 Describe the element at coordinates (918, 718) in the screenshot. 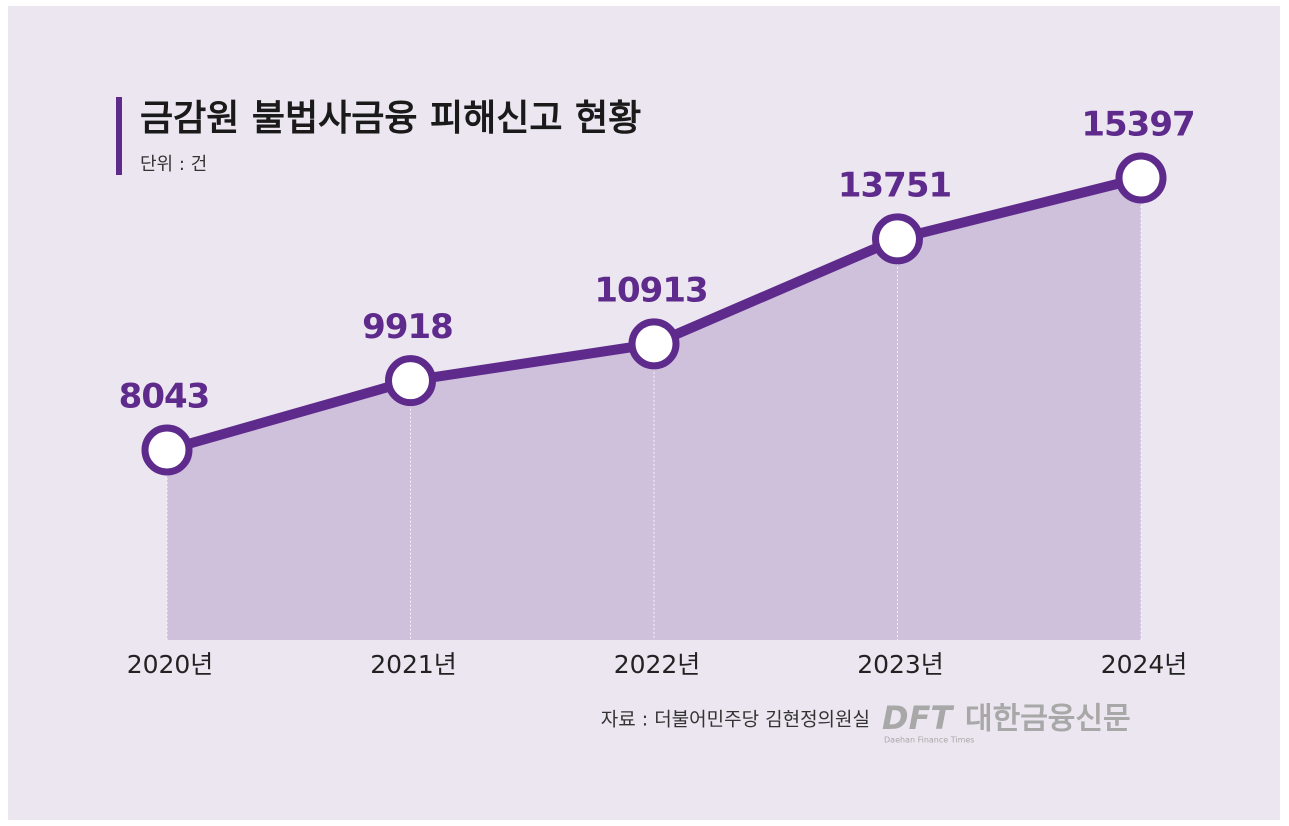

I see `logo-mark: DFT` at that location.